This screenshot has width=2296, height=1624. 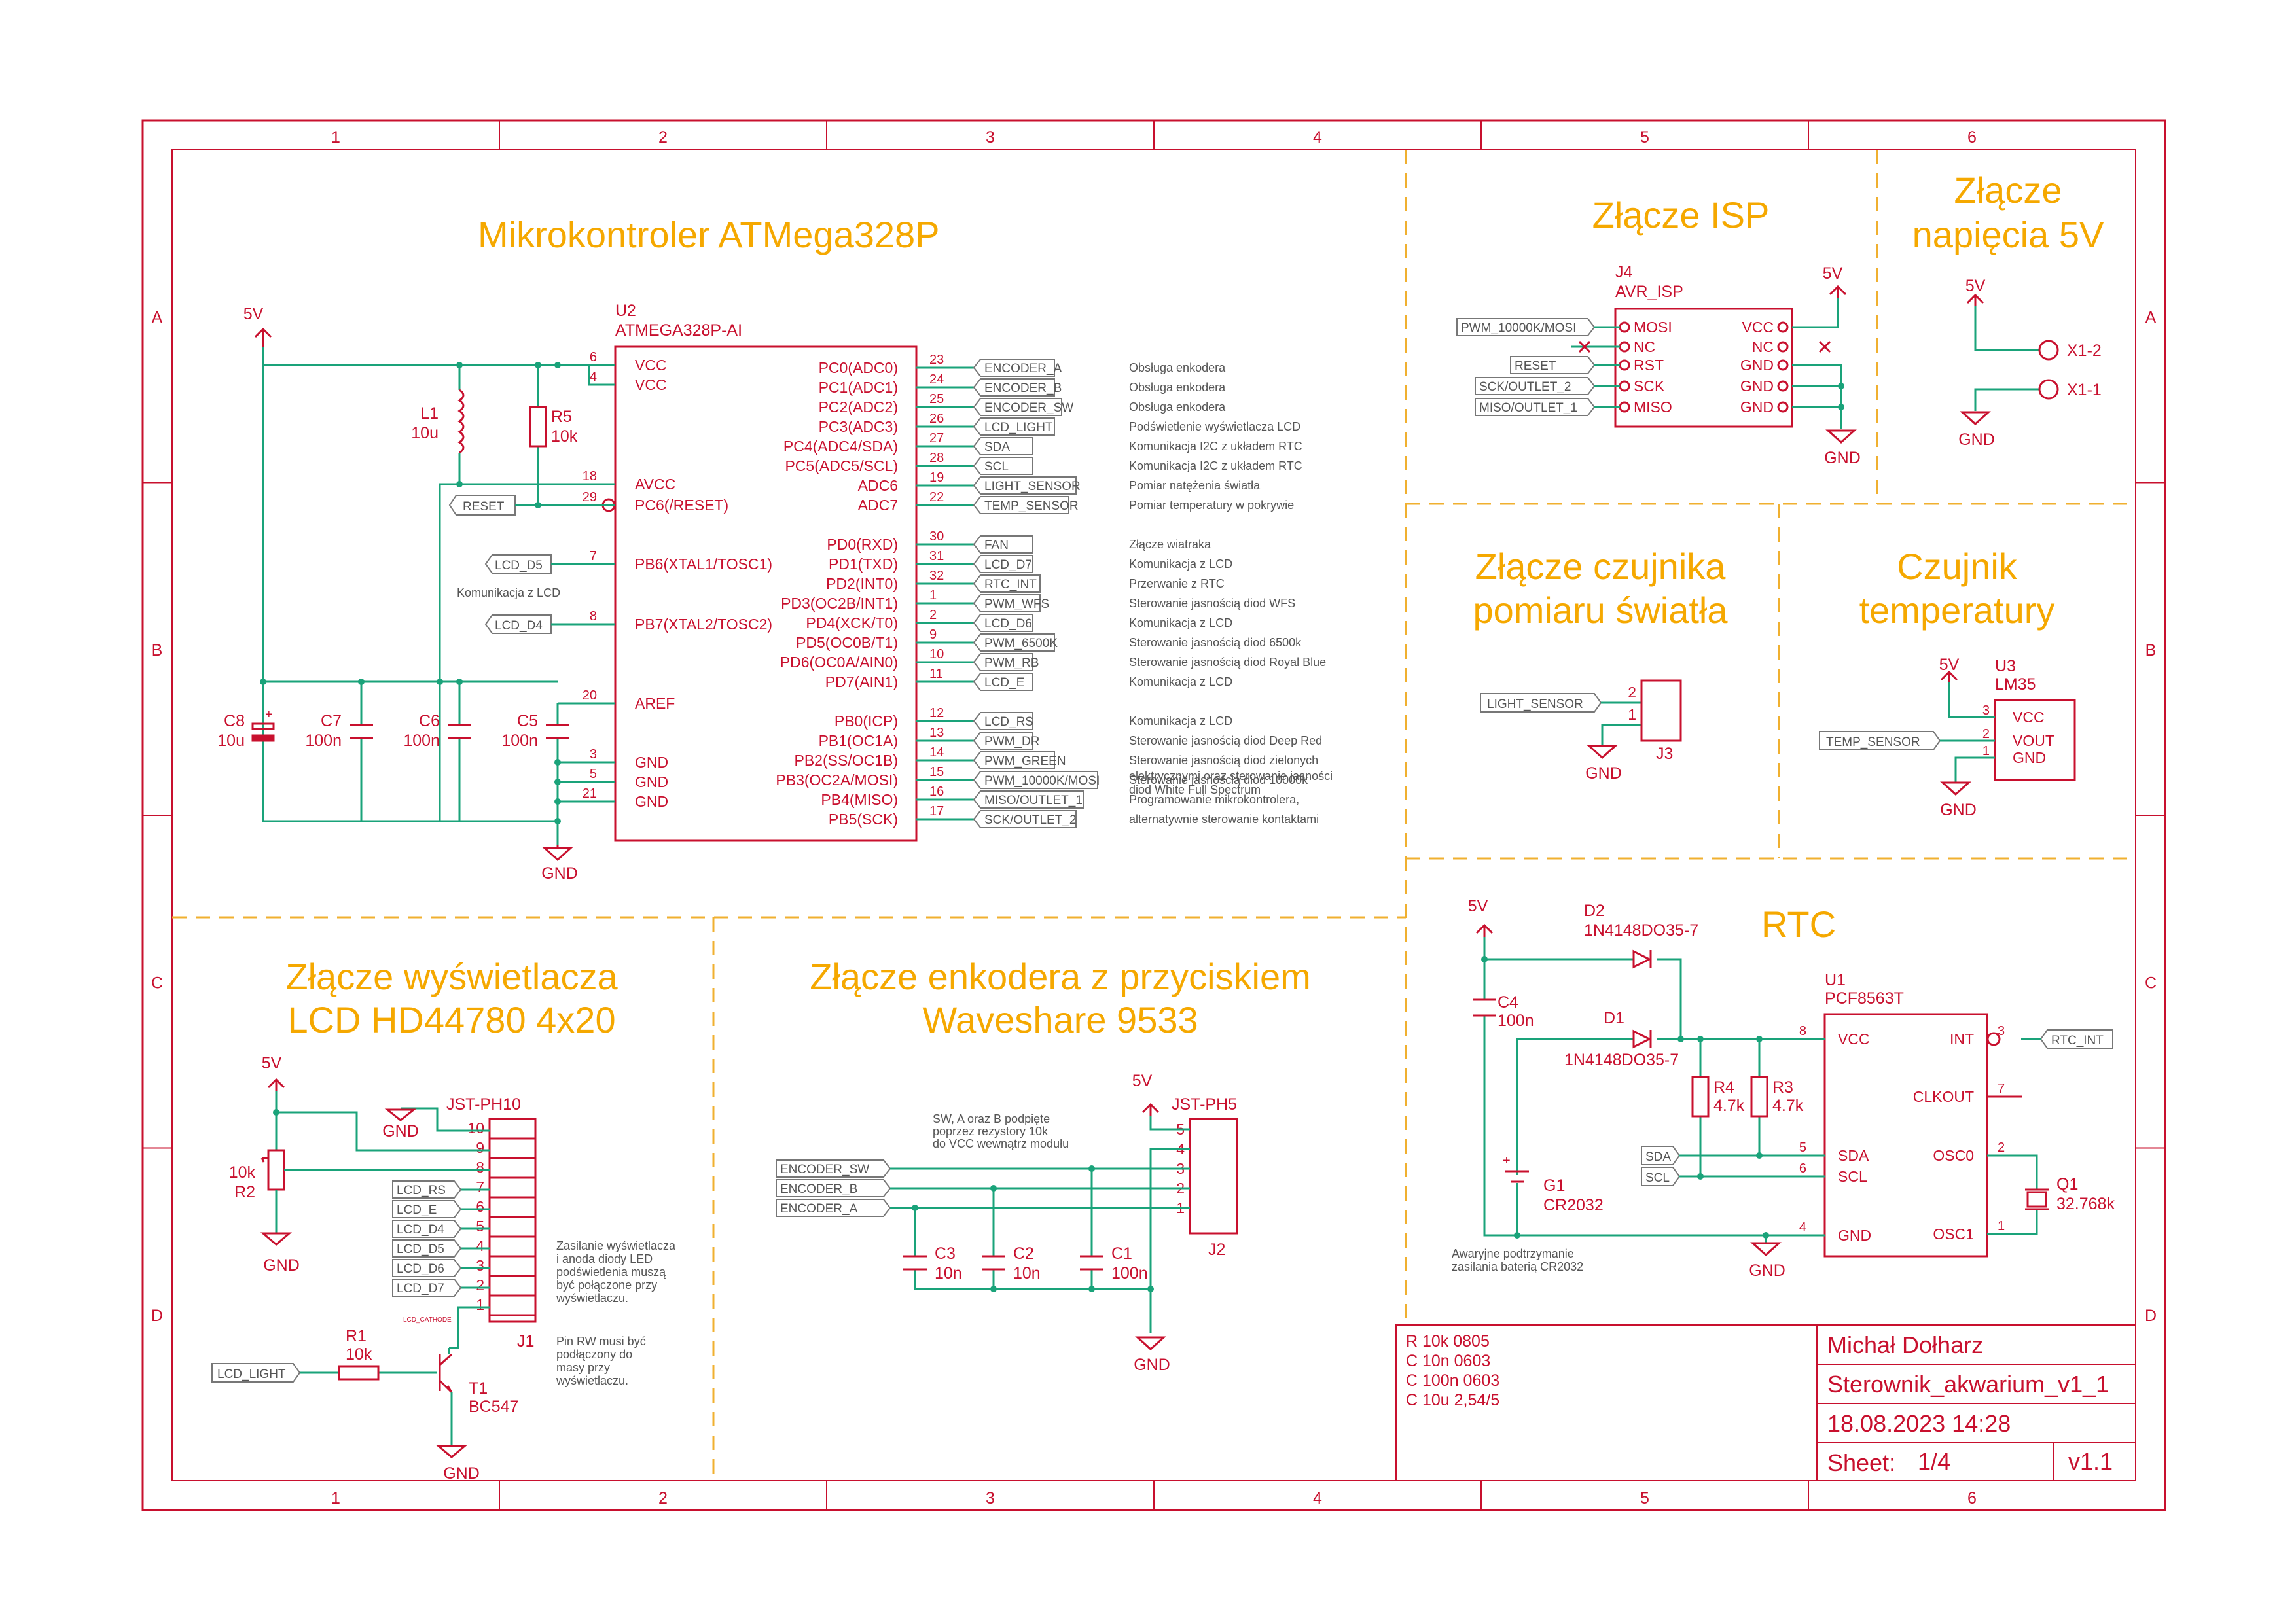 I want to click on u2-net-flag: PWM_WFS, so click(x=1016, y=604).